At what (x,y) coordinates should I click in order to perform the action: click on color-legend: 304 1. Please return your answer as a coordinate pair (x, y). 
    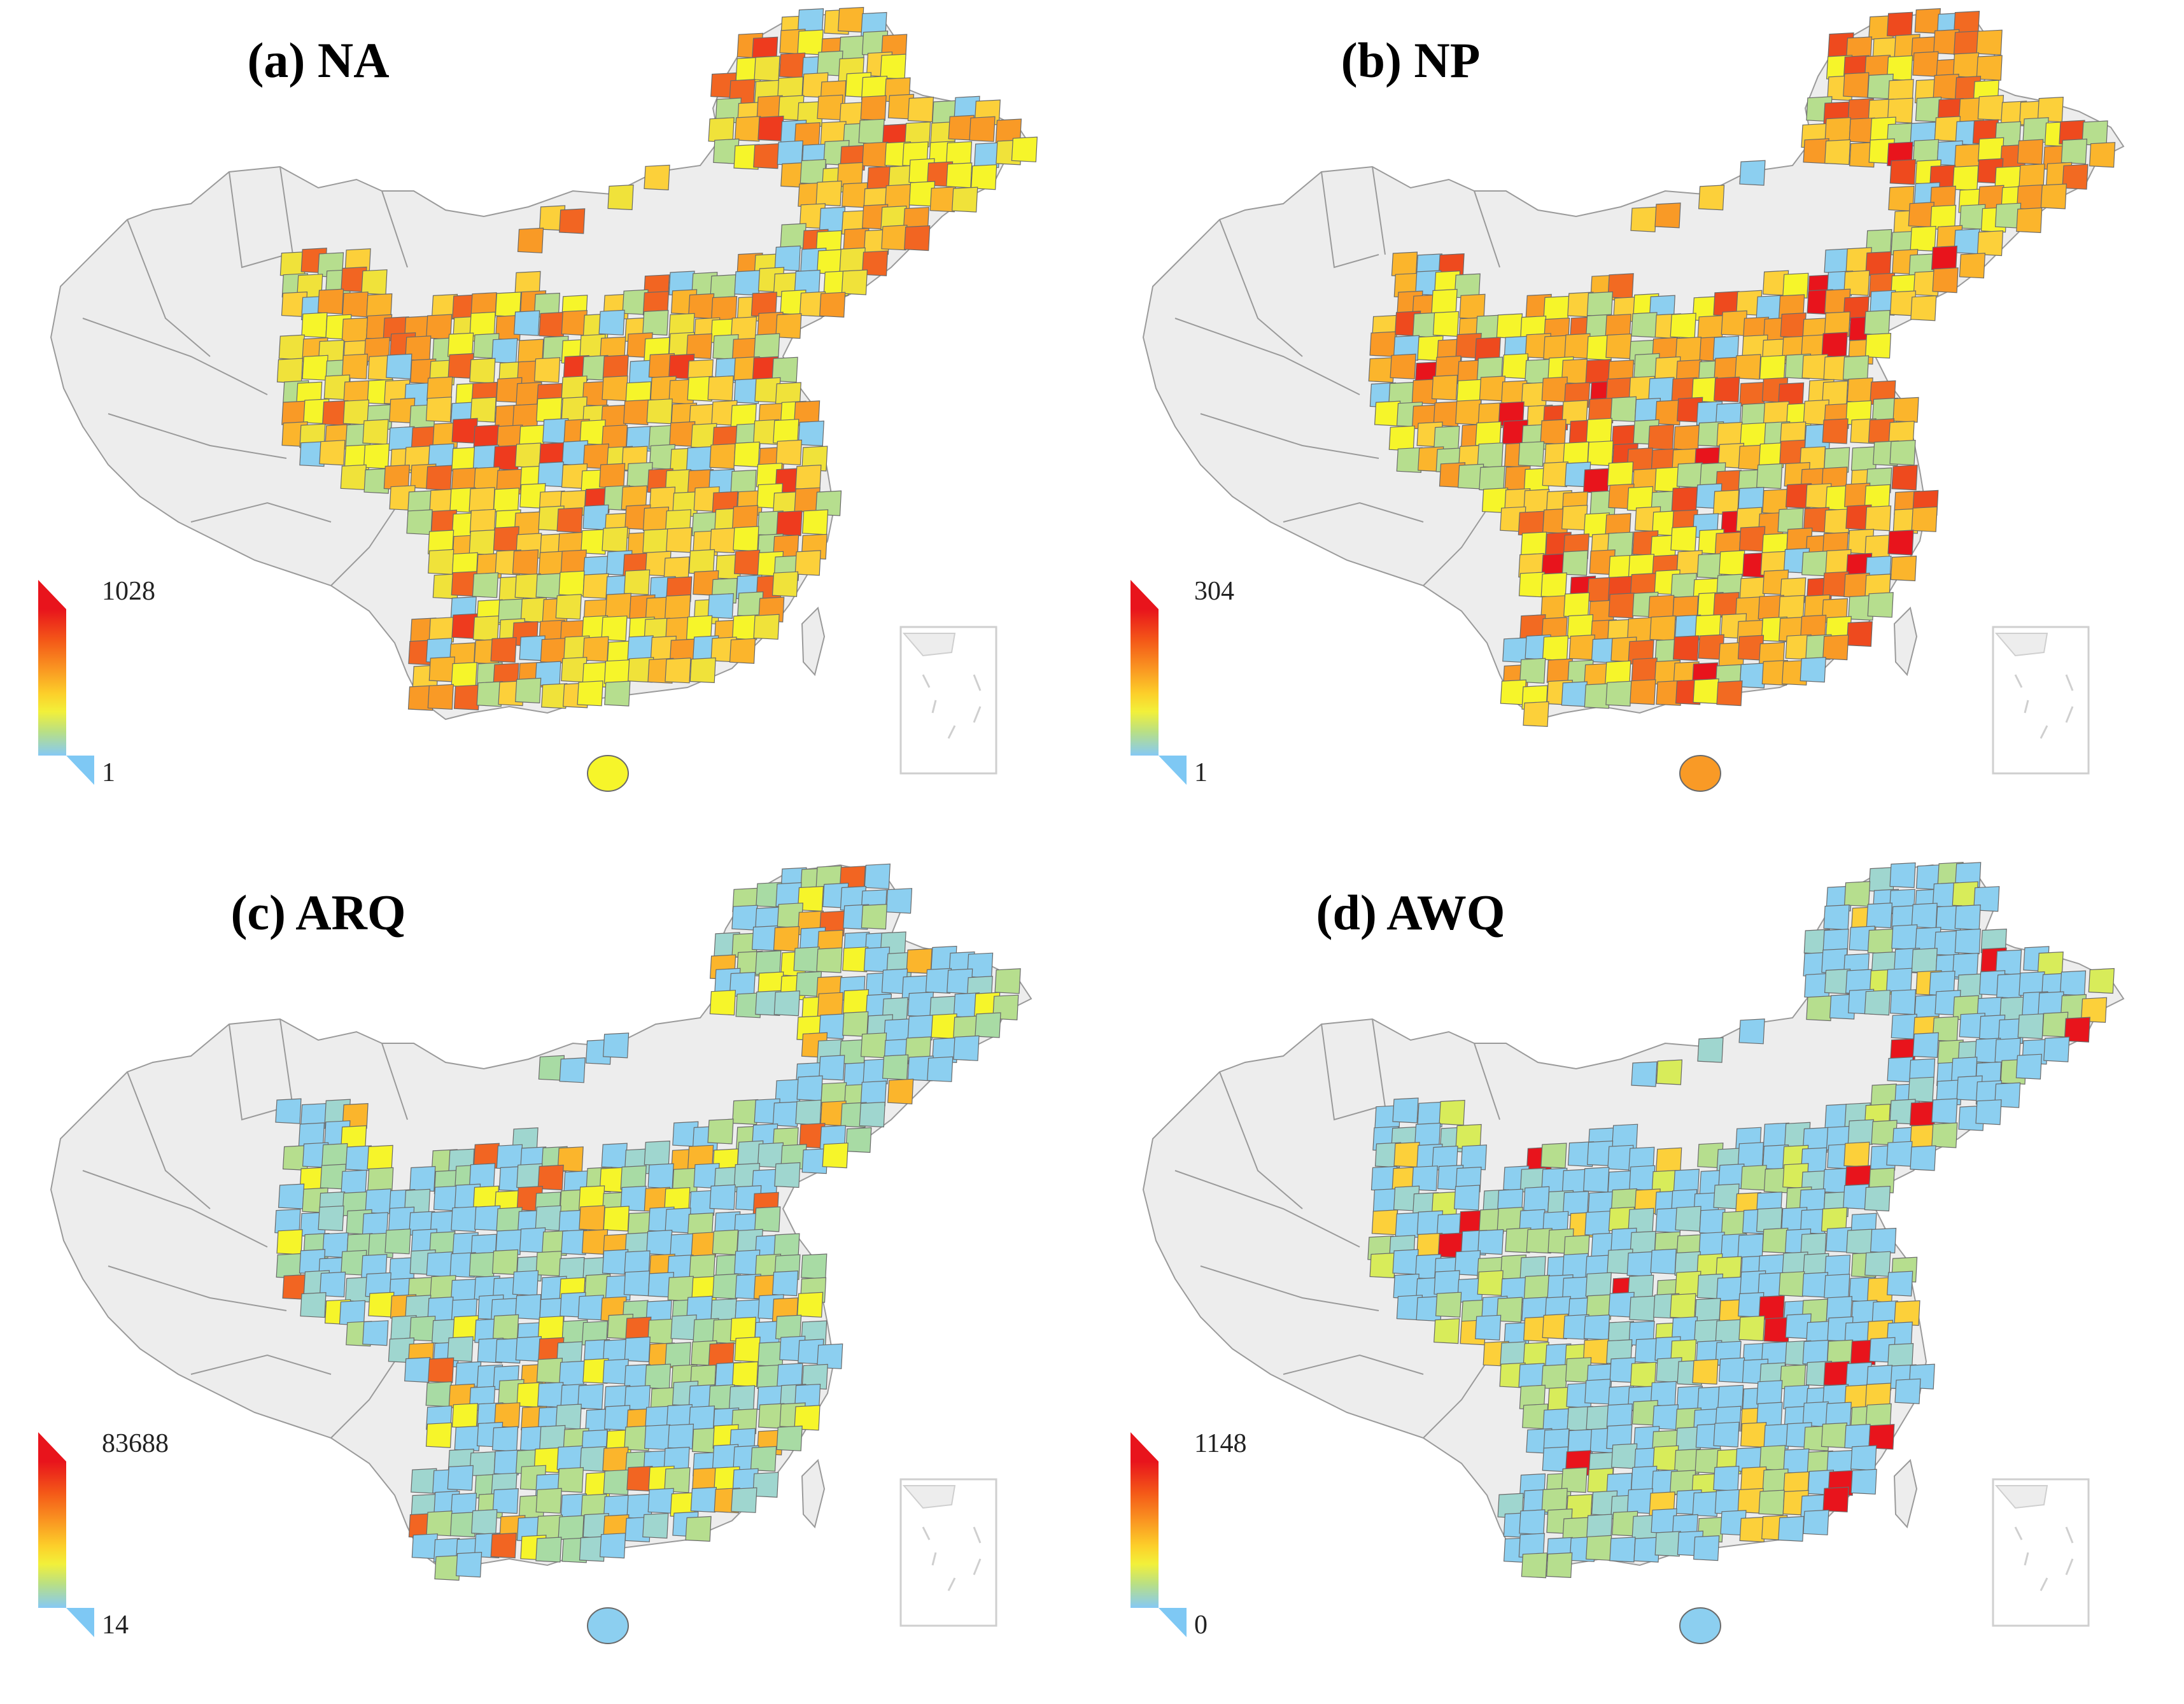
    Looking at the image, I should click on (1219, 684).